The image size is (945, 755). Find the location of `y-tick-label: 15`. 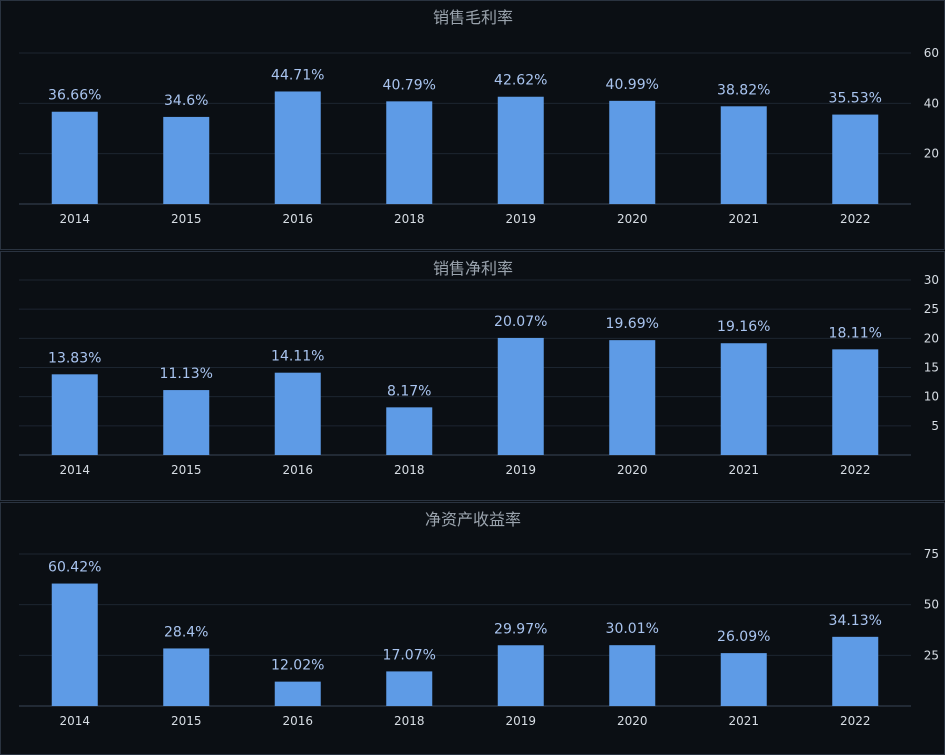

y-tick-label: 15 is located at coordinates (931, 368).